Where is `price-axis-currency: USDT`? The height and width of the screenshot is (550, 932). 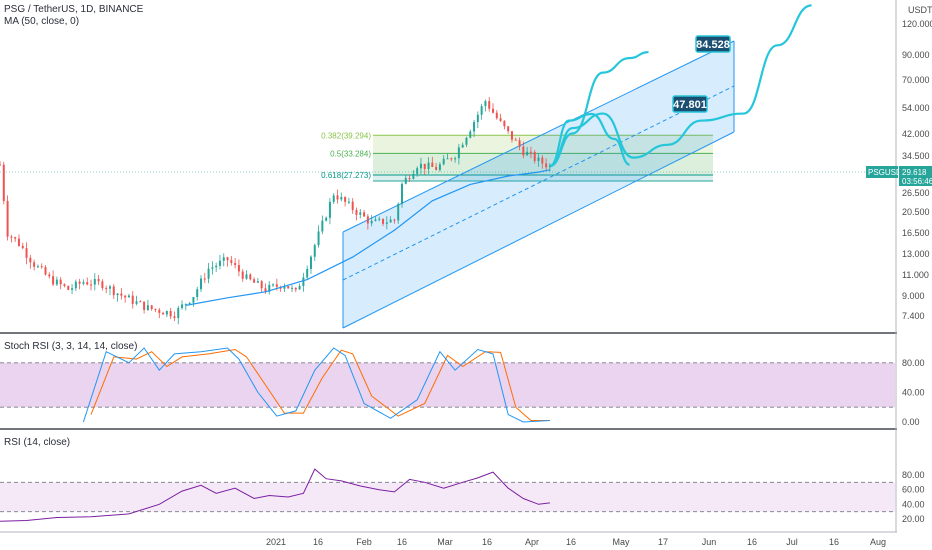
price-axis-currency: USDT is located at coordinates (920, 10).